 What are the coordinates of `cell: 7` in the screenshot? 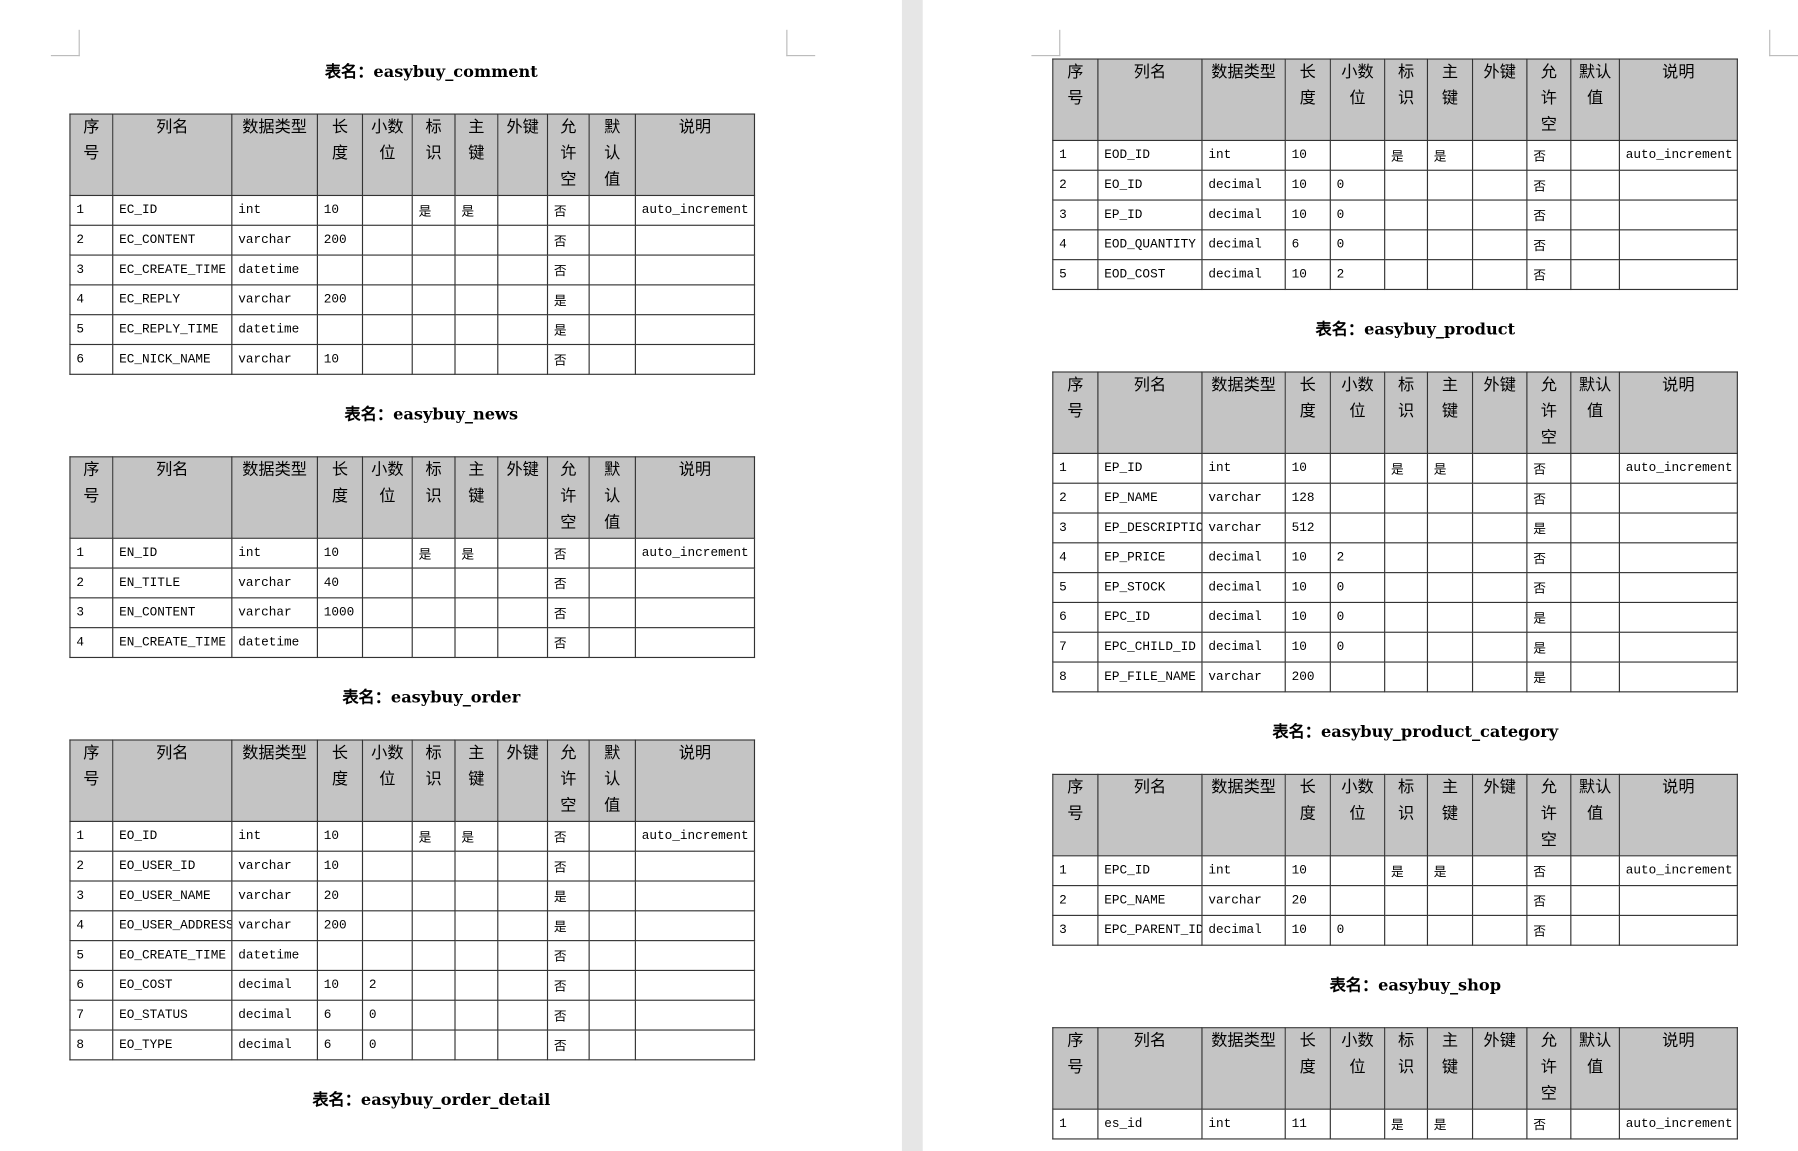 It's located at (1075, 647).